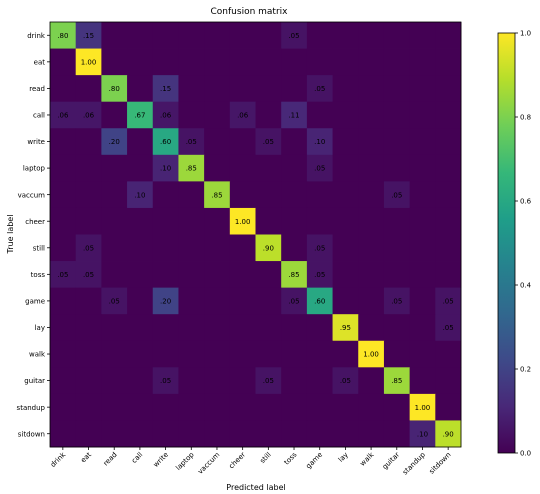 This screenshot has height=494, width=540. What do you see at coordinates (10, 235) in the screenshot?
I see `y-axis-label: True label` at bounding box center [10, 235].